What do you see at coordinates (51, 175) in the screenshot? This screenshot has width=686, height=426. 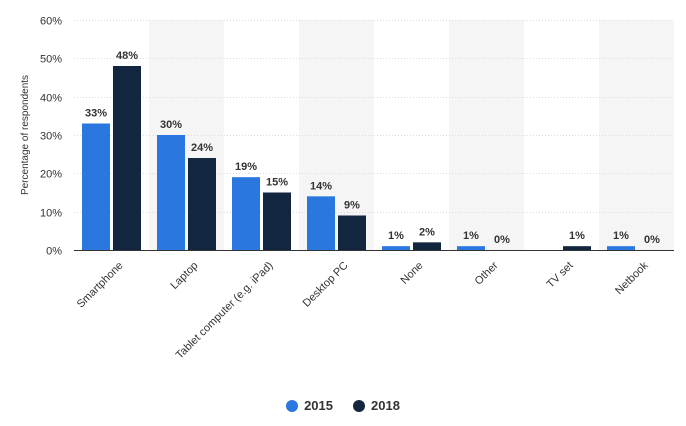 I see `y-tick-label: 20%` at bounding box center [51, 175].